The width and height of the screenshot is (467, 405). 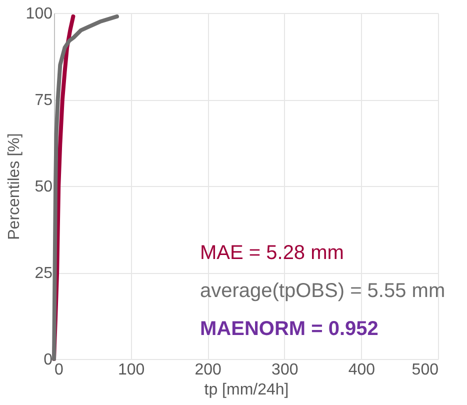 I want to click on x-tick-label: 200, so click(x=208, y=370).